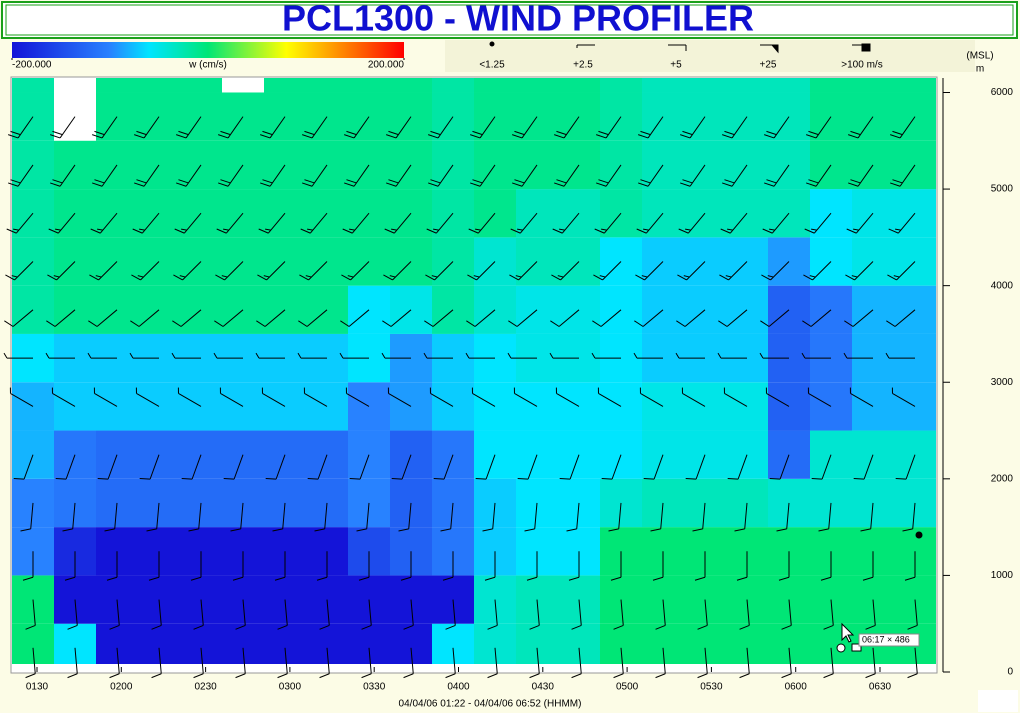 The height and width of the screenshot is (713, 1020). I want to click on x-tick-label: 0400, so click(458, 687).